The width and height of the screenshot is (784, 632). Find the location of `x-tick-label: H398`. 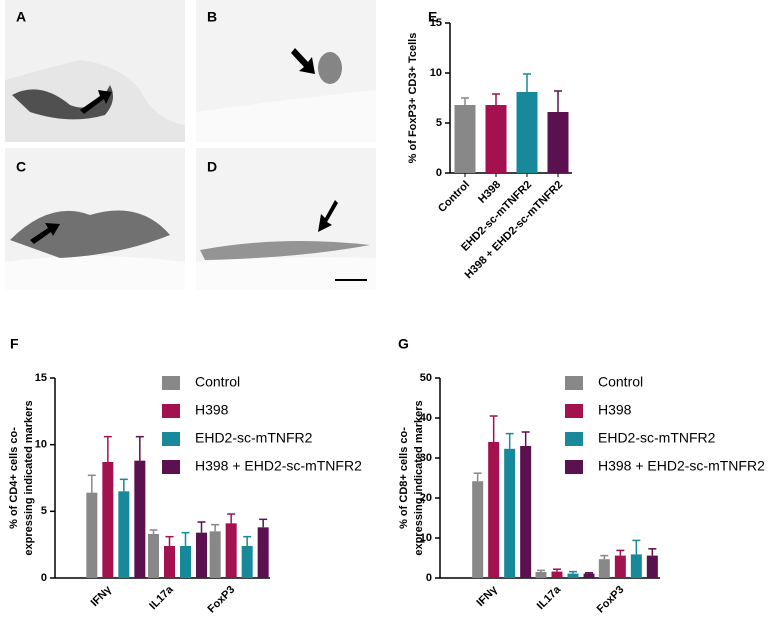

x-tick-label: H398 is located at coordinates (489, 192).